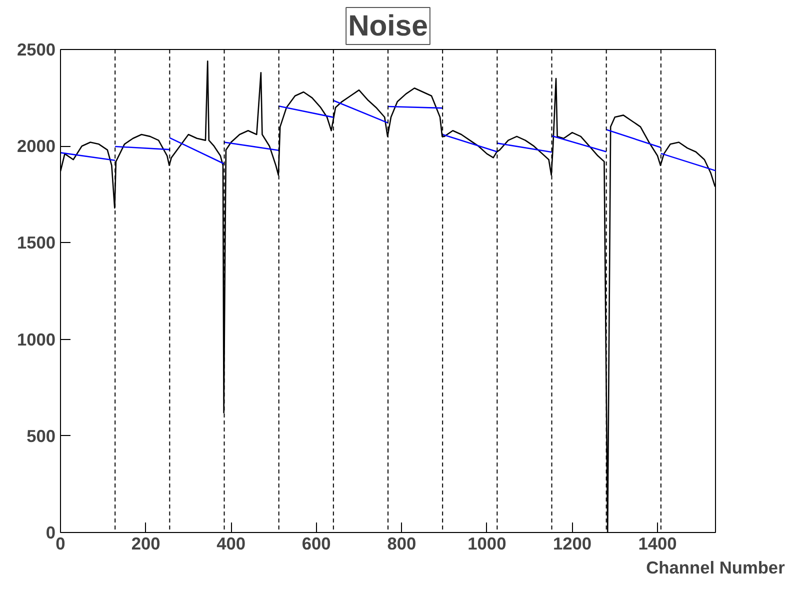 This screenshot has width=810, height=589. Describe the element at coordinates (572, 544) in the screenshot. I see `x-tick-label: 1200` at that location.